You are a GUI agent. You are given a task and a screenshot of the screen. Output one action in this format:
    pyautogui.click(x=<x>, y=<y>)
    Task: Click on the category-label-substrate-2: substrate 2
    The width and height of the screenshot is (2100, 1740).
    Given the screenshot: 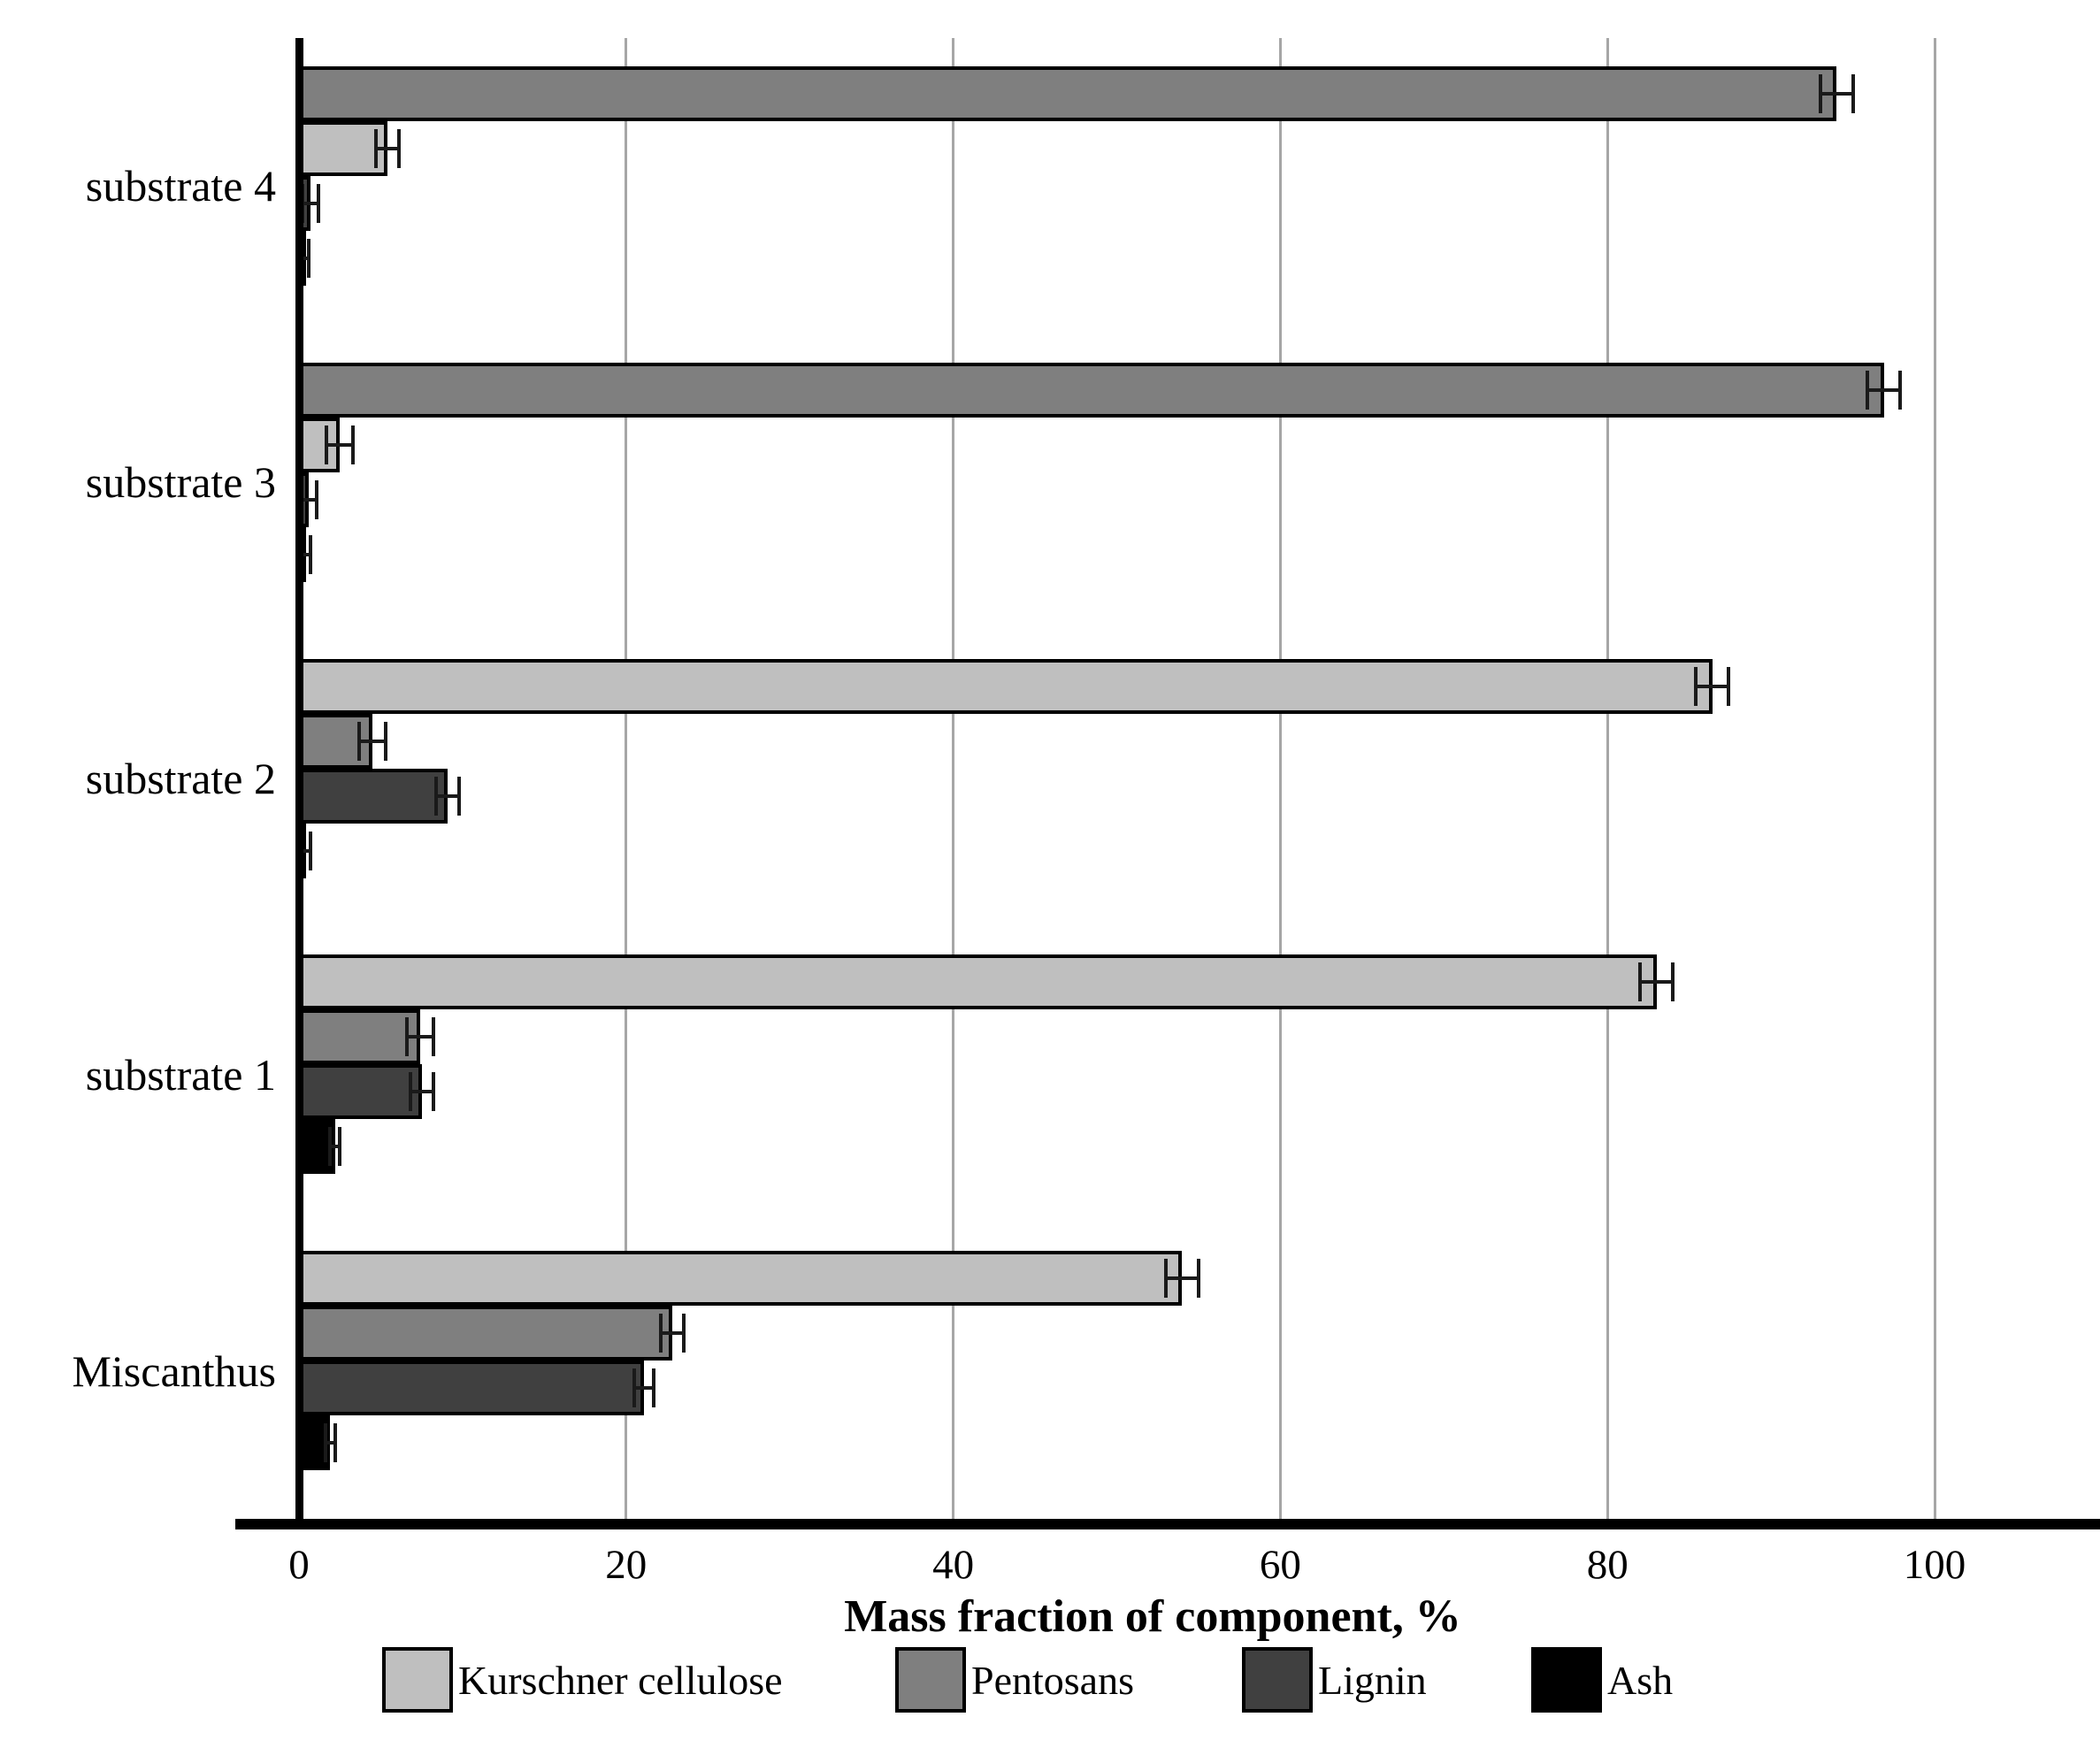 What is the action you would take?
    pyautogui.click(x=180, y=778)
    